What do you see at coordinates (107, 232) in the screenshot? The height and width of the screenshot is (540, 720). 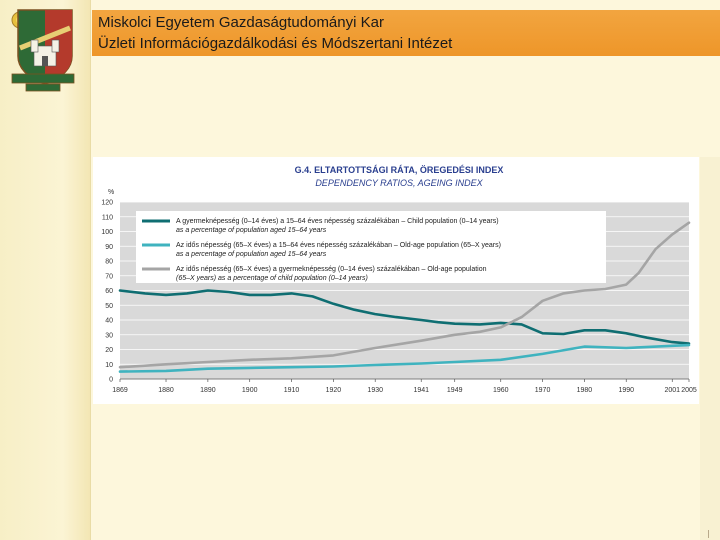 I see `y-tick-label-100: 100` at bounding box center [107, 232].